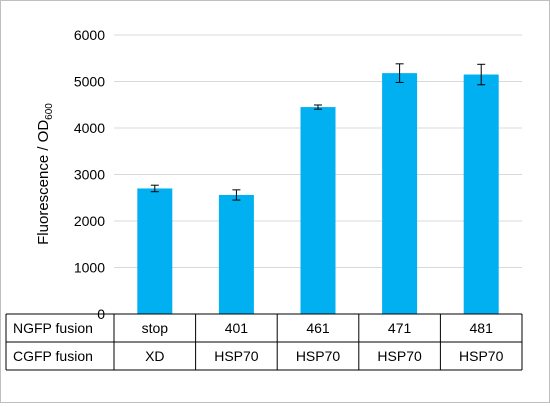 This screenshot has width=550, height=407. Describe the element at coordinates (89, 35) in the screenshot. I see `y-tick-label: 6000` at that location.